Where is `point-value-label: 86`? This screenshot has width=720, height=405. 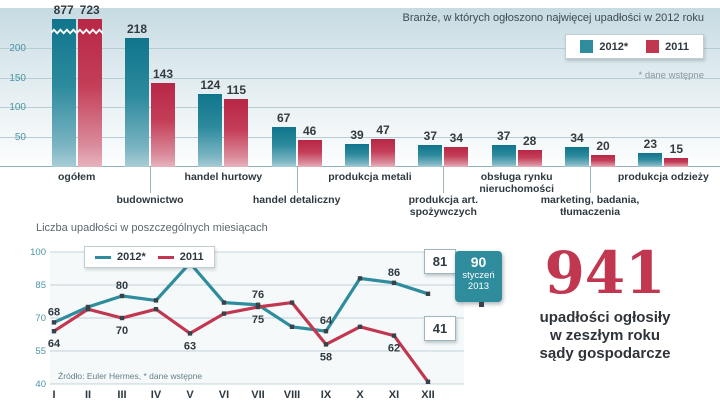
point-value-label: 86 is located at coordinates (394, 273).